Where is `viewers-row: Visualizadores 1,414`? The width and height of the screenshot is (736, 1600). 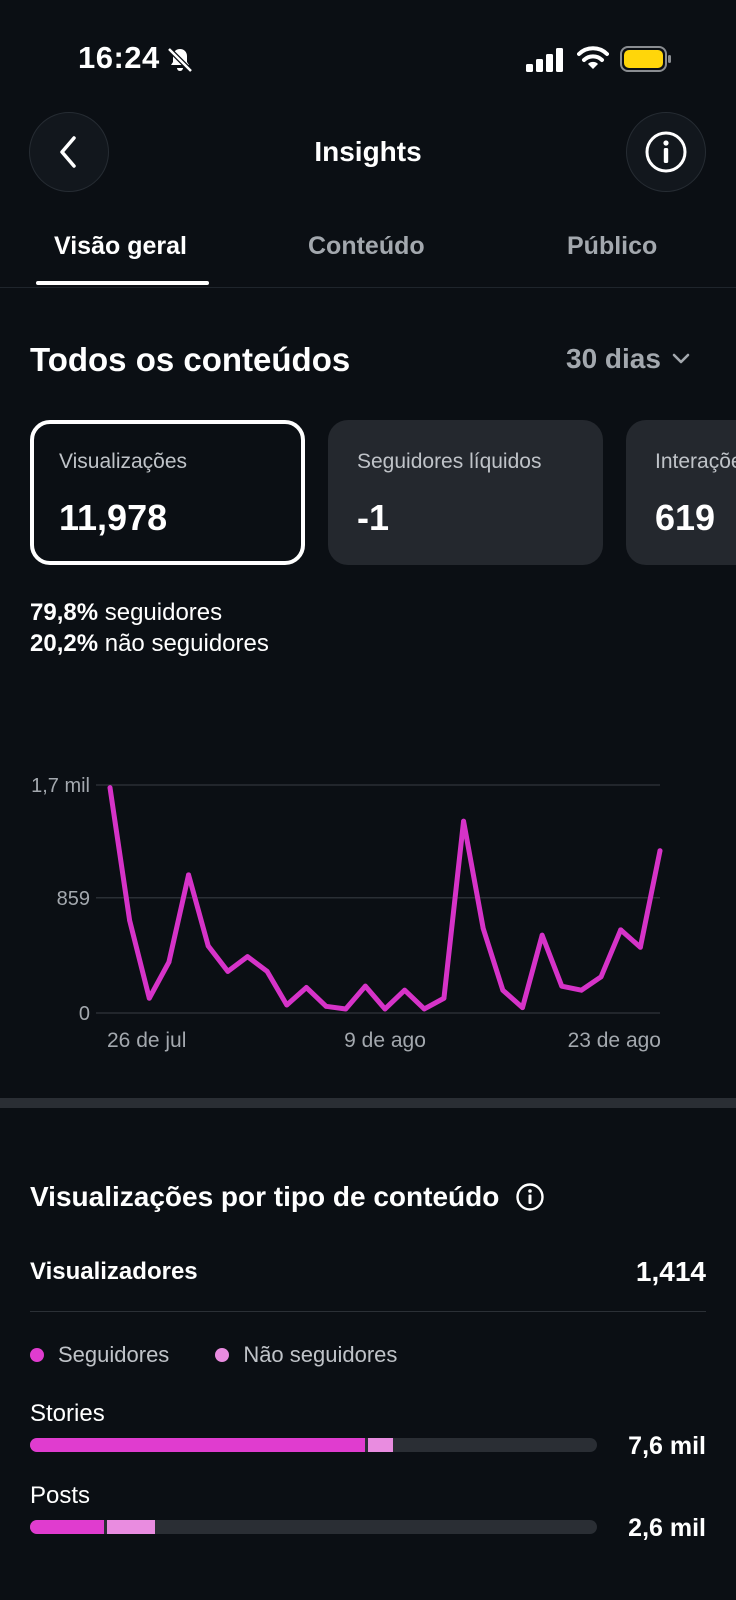
viewers-row: Visualizadores 1,414 is located at coordinates (368, 1284).